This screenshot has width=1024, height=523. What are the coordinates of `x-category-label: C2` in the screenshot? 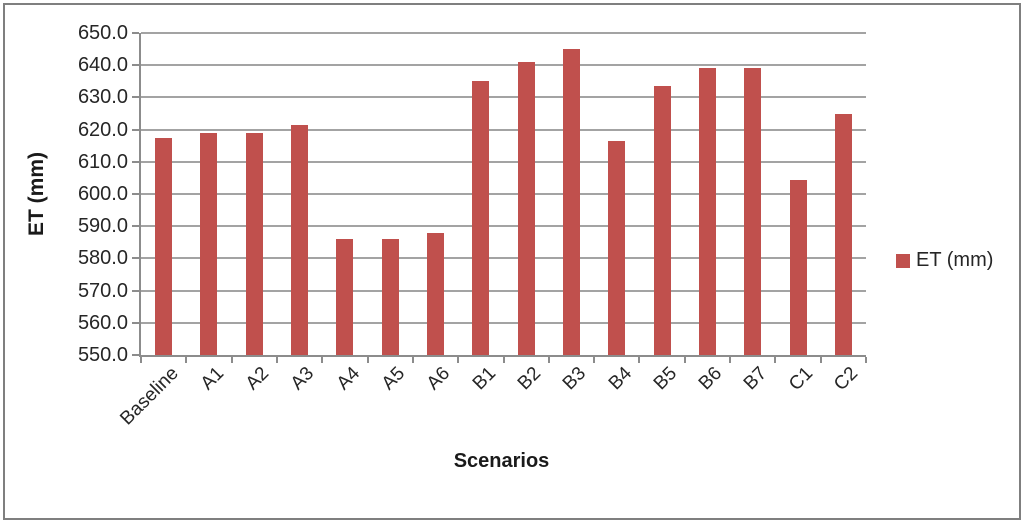 It's located at (846, 379).